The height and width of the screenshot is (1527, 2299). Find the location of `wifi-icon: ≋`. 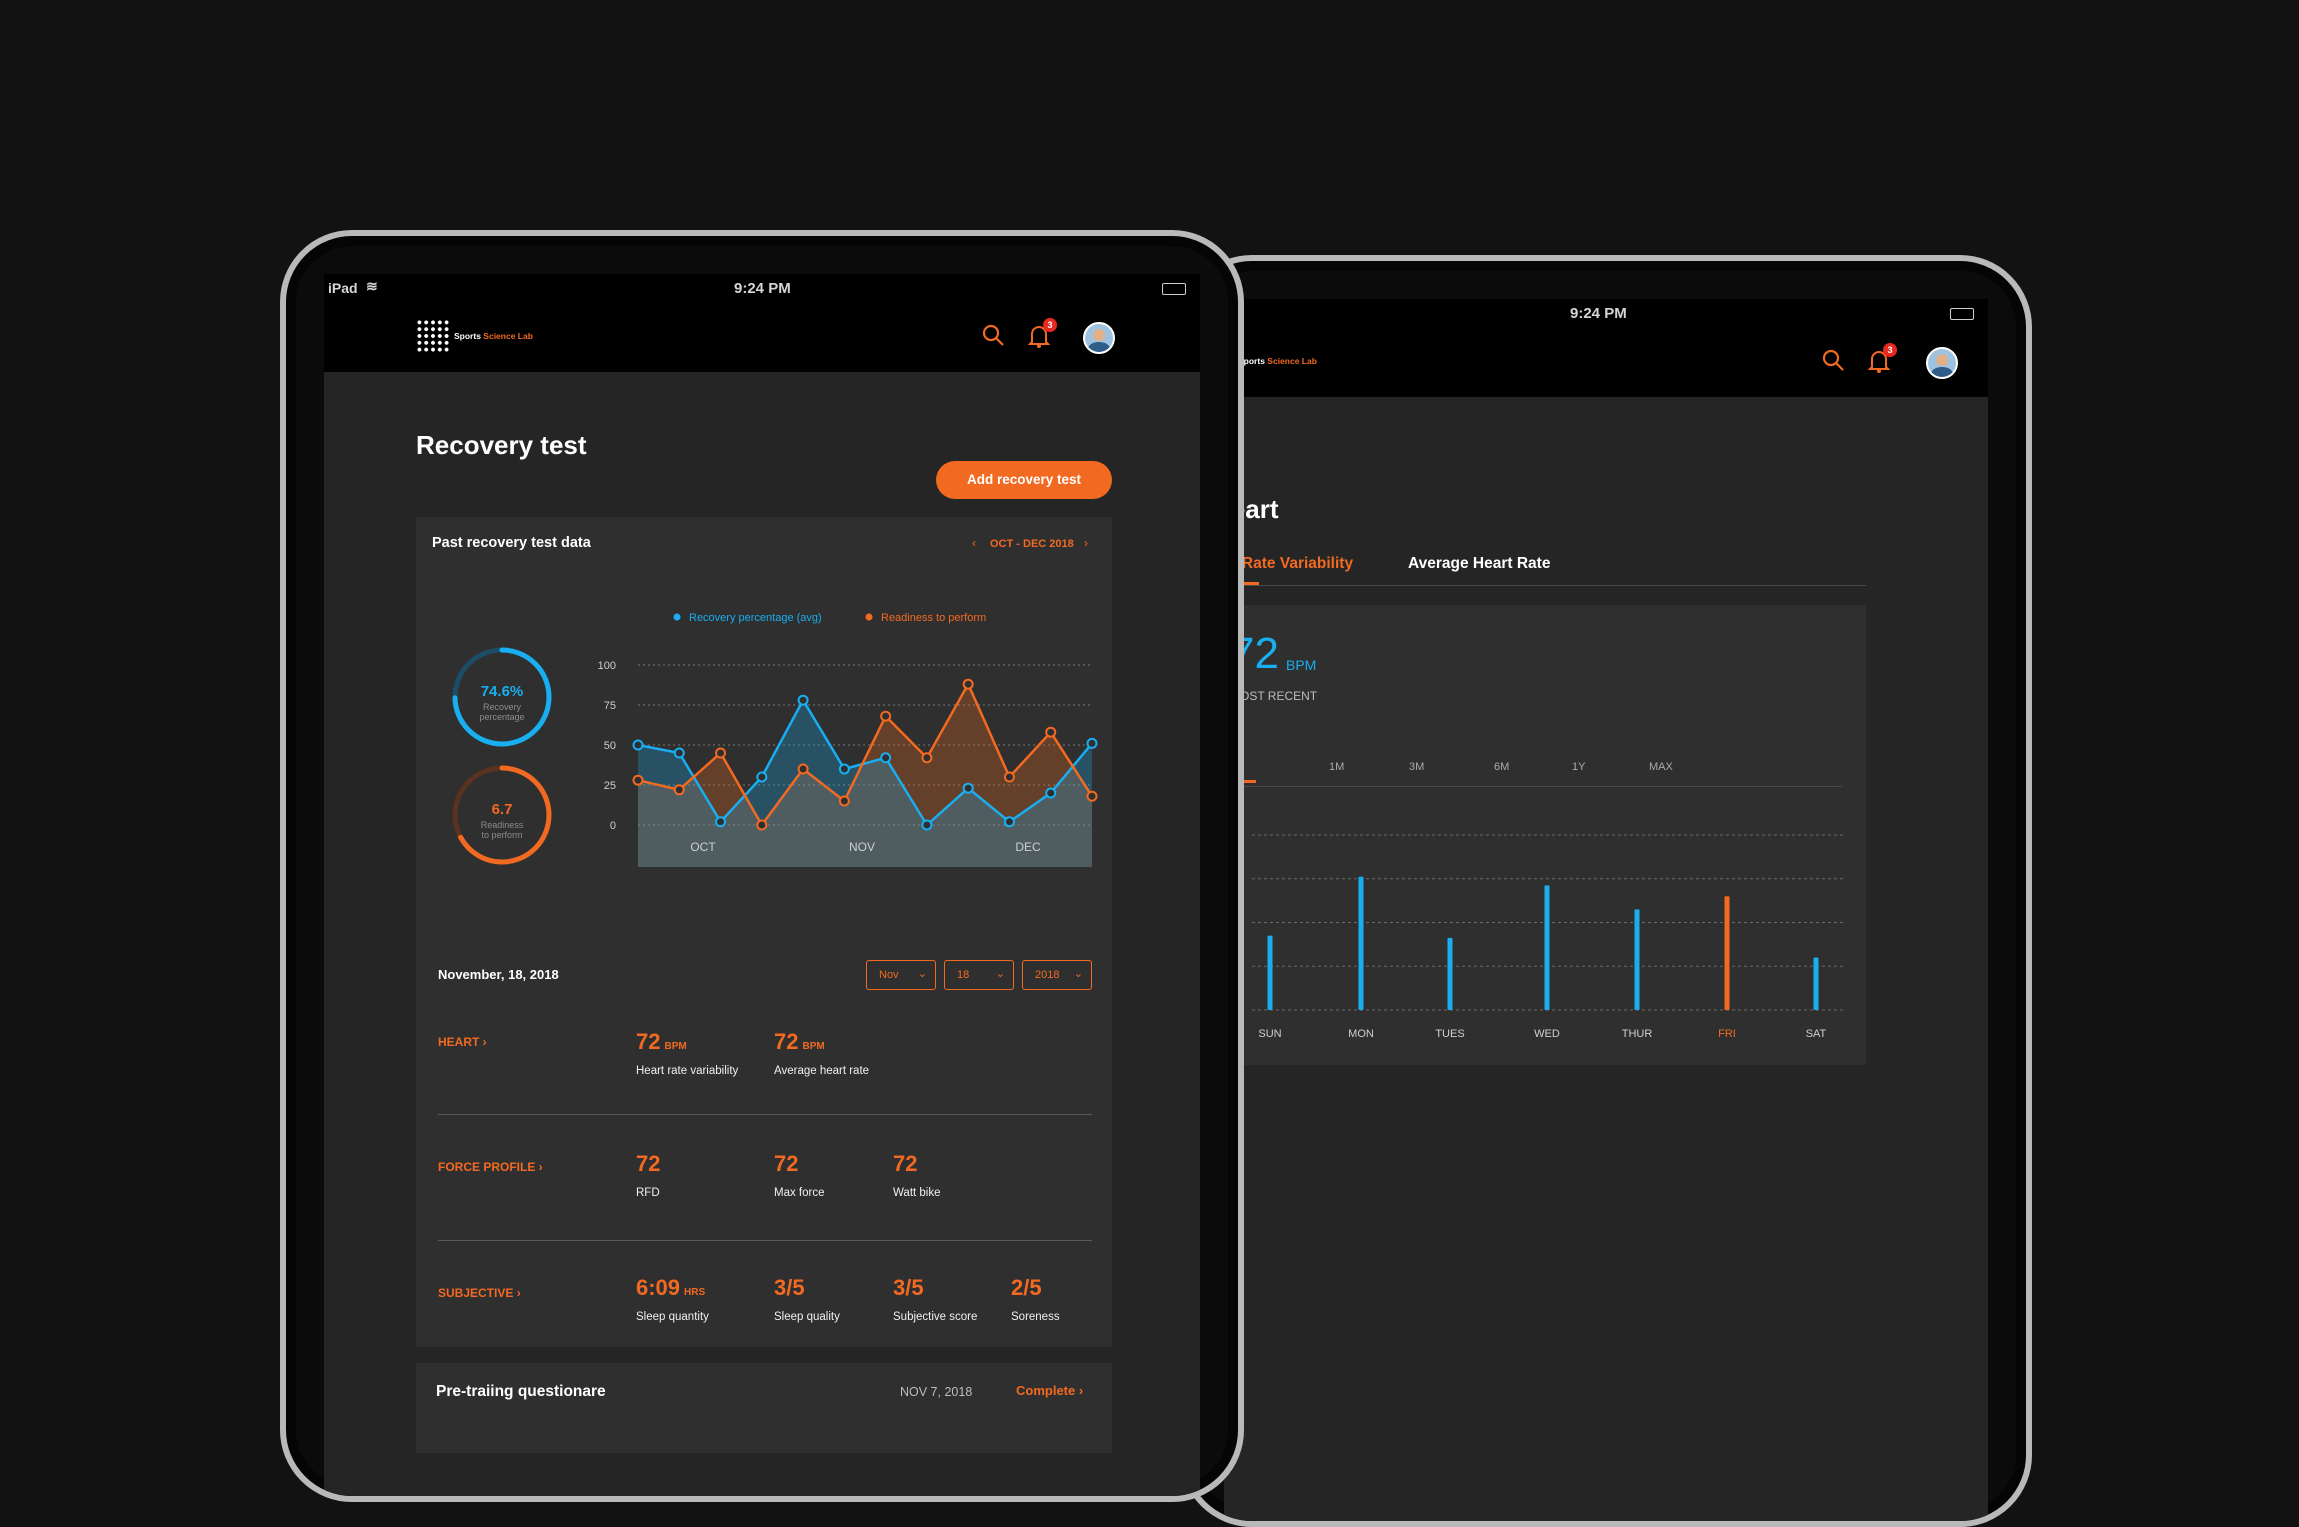

wifi-icon: ≋ is located at coordinates (372, 286).